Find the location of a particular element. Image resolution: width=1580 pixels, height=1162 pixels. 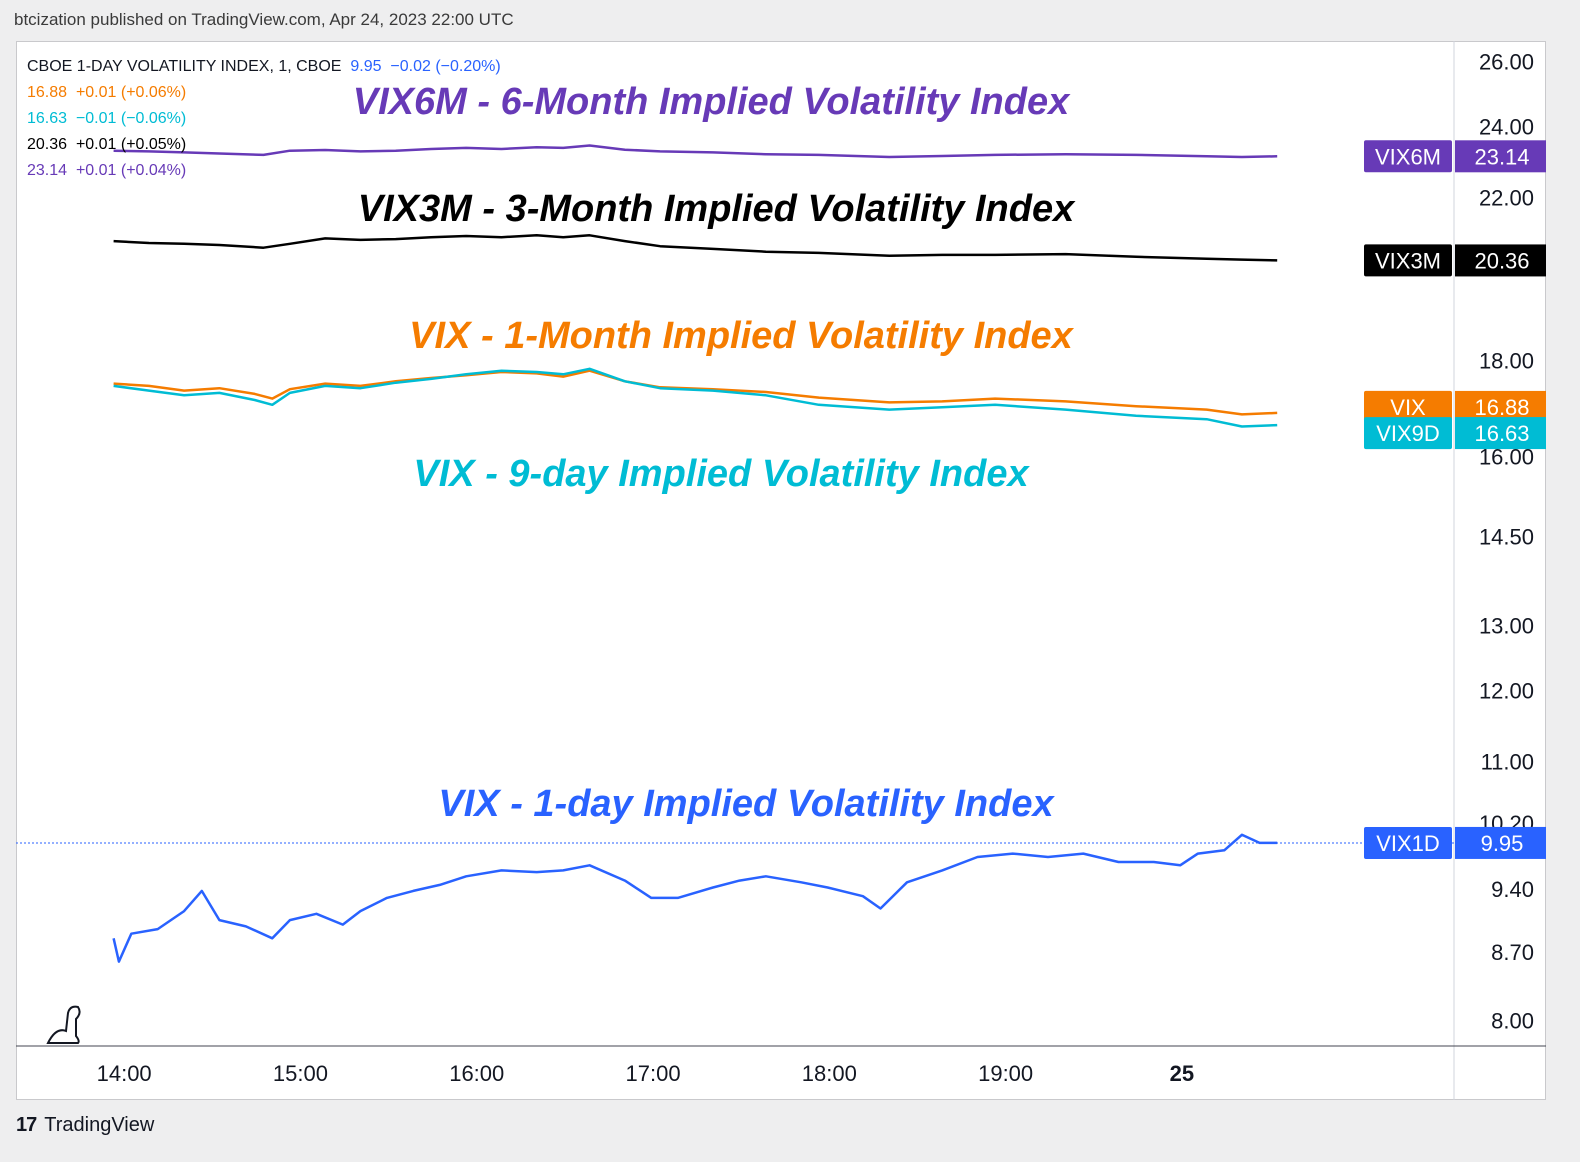

legend-value: 16.63 is located at coordinates (47, 118).